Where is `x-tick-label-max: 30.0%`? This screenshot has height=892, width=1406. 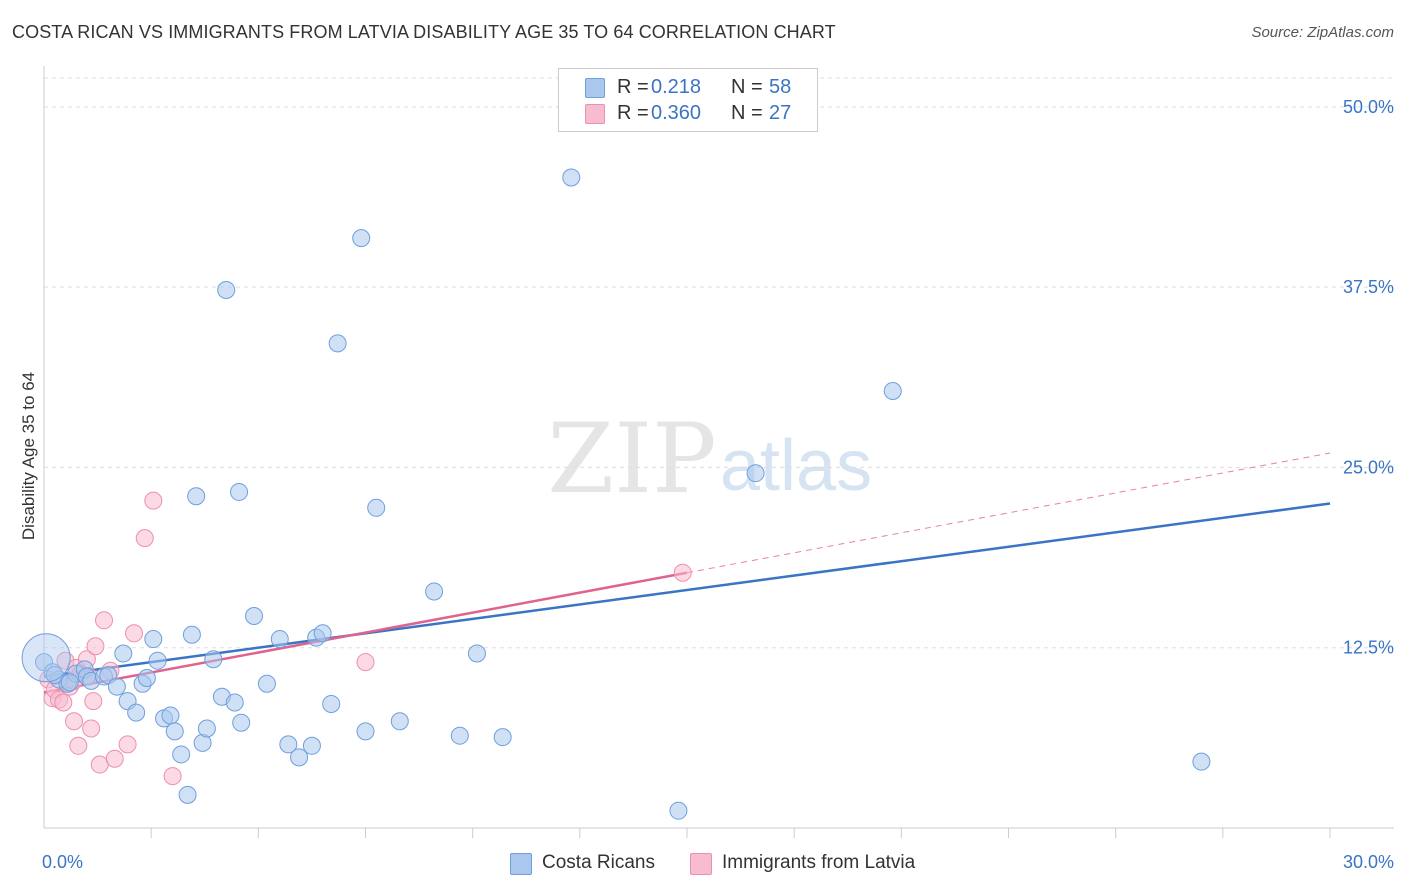 x-tick-label-max: 30.0% is located at coordinates (1368, 862).